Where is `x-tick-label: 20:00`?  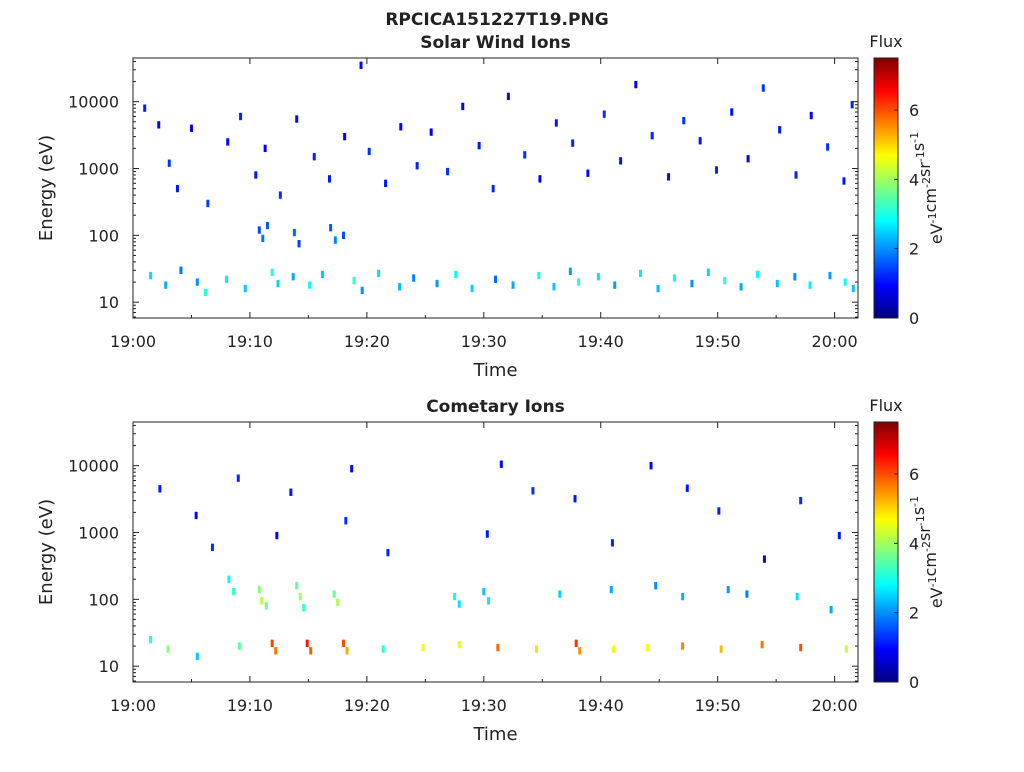
x-tick-label: 20:00 is located at coordinates (835, 705).